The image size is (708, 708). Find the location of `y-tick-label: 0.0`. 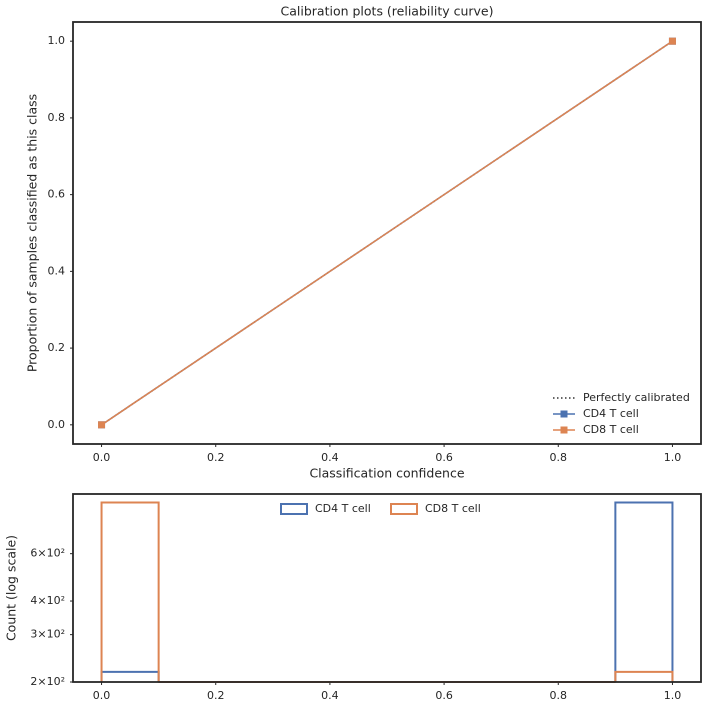

y-tick-label: 0.0 is located at coordinates (57, 424).